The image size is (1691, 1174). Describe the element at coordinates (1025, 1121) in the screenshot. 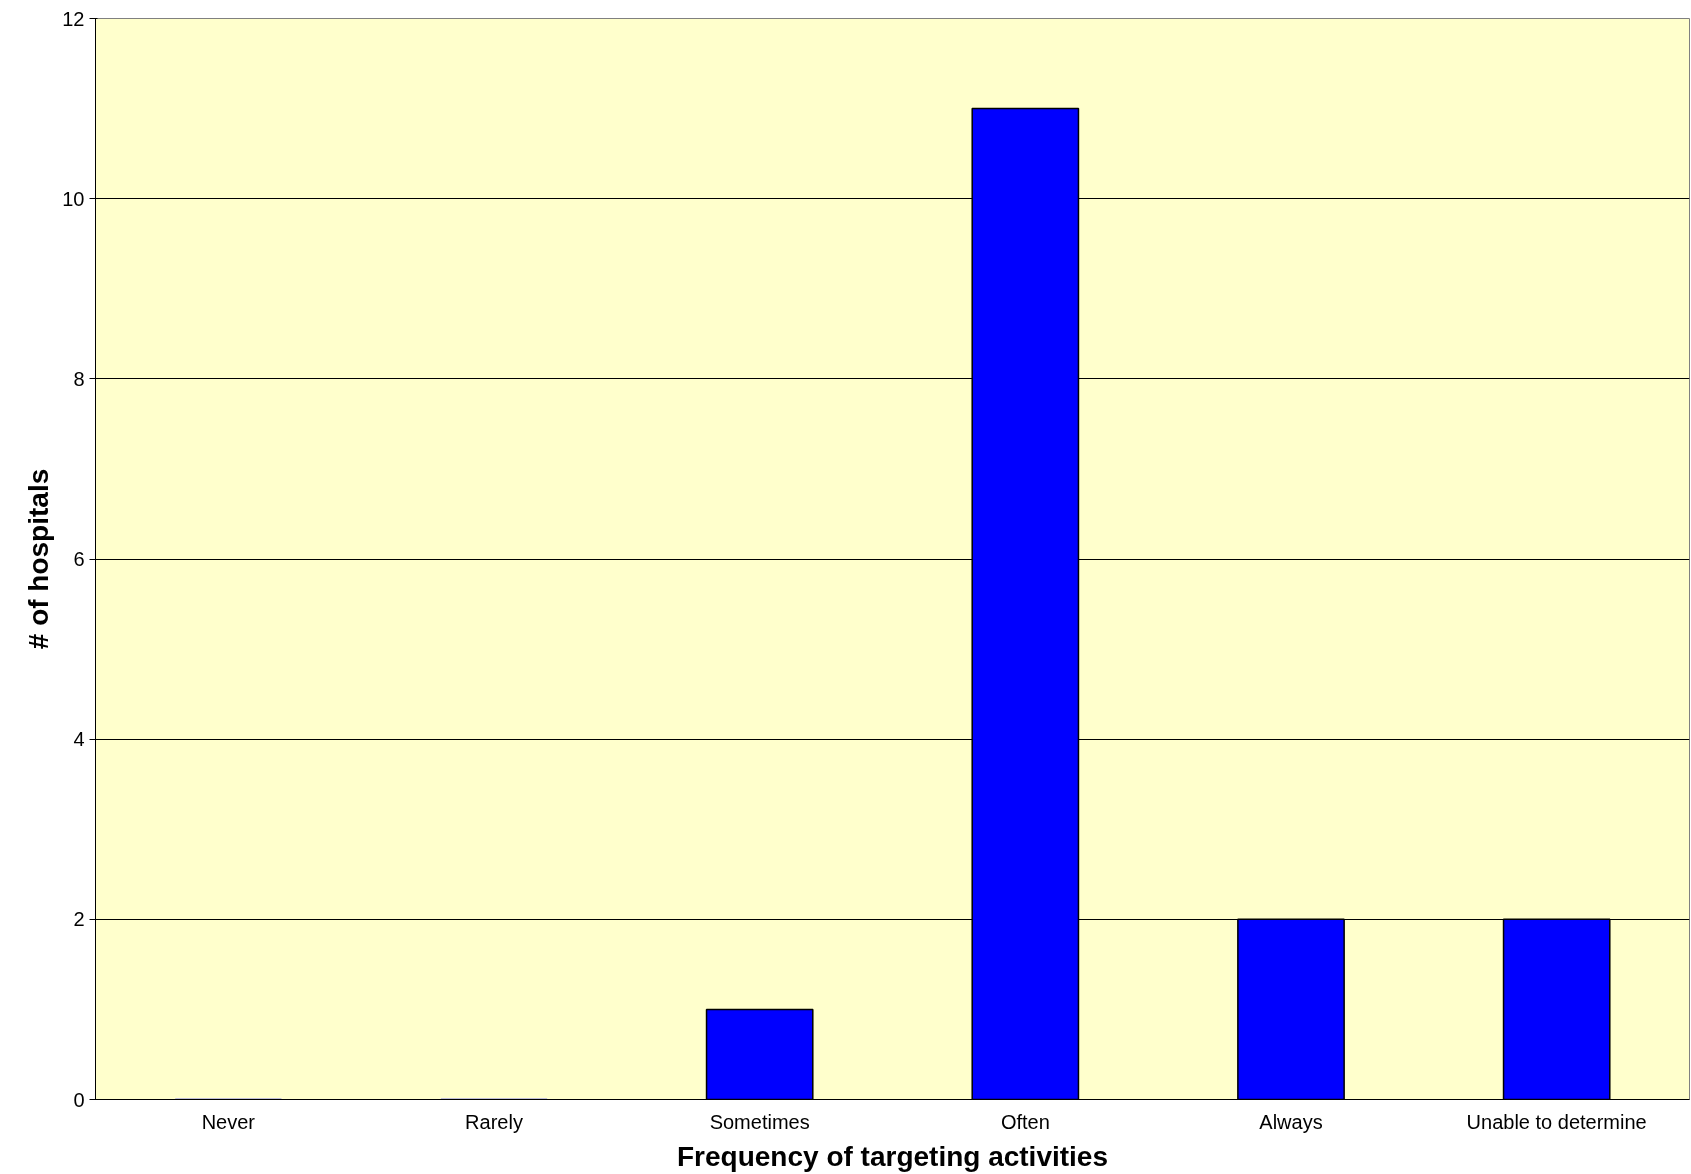

I see `x-tick-label: Often` at that location.